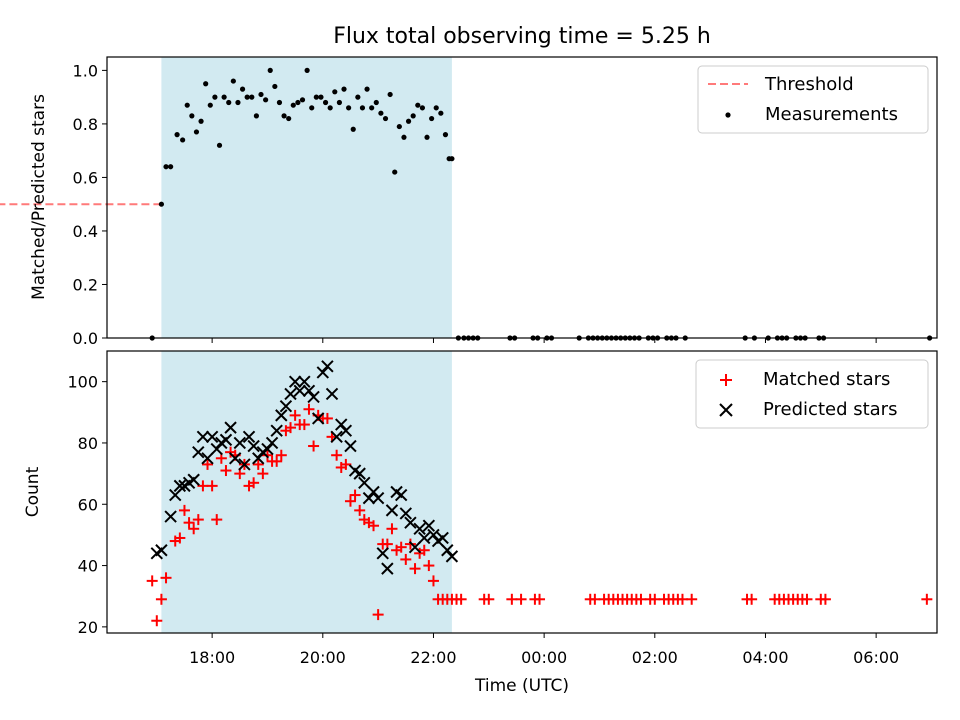 Image resolution: width=960 pixels, height=720 pixels. Describe the element at coordinates (813, 99) in the screenshot. I see `top-legend: Threshold Measurements` at that location.